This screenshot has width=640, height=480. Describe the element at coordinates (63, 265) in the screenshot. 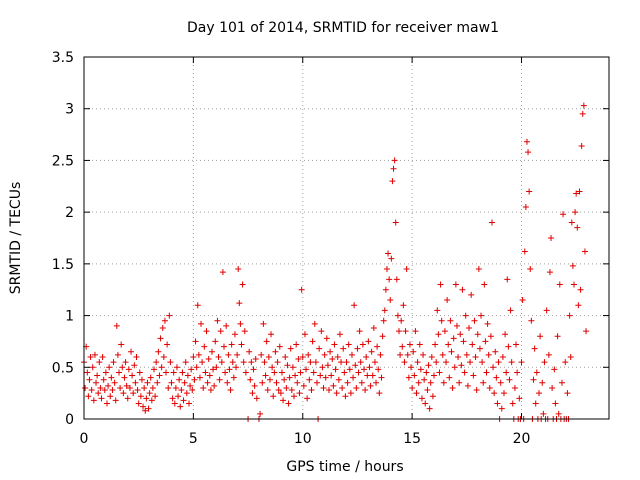

I see `y-tick-label: 1.5` at that location.